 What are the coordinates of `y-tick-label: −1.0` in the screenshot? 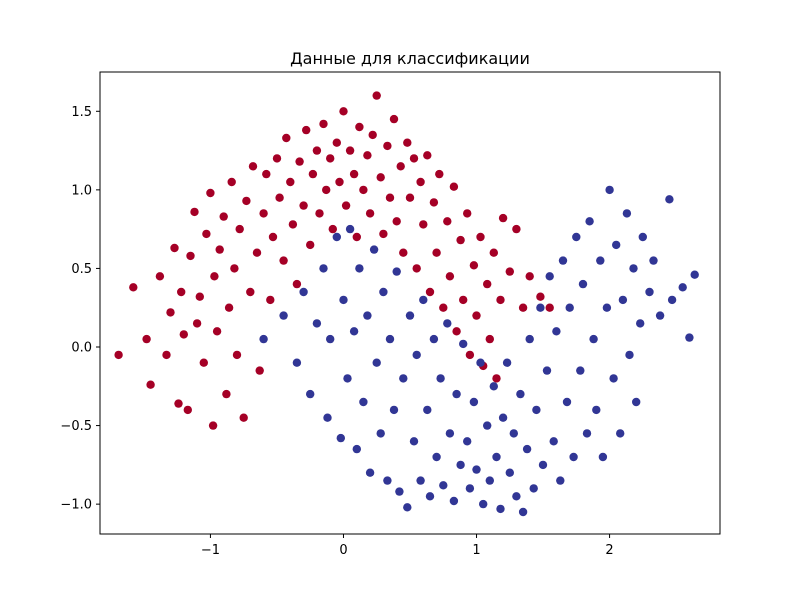 It's located at (76, 505).